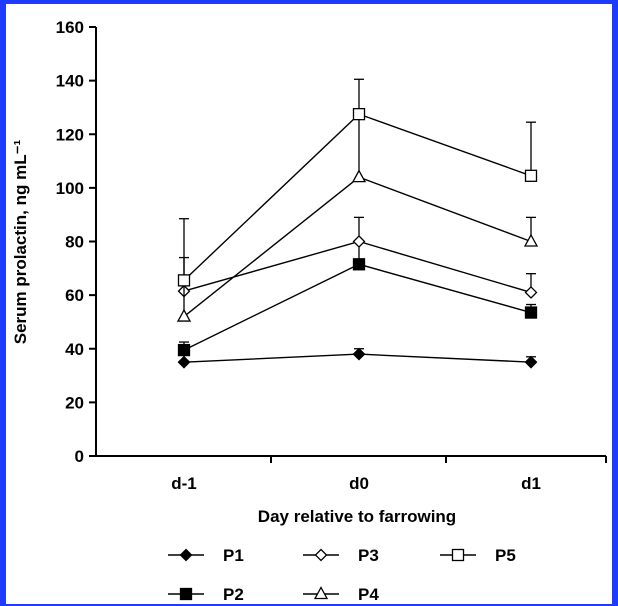  What do you see at coordinates (206, 555) in the screenshot?
I see `legend-item-p1: P1` at bounding box center [206, 555].